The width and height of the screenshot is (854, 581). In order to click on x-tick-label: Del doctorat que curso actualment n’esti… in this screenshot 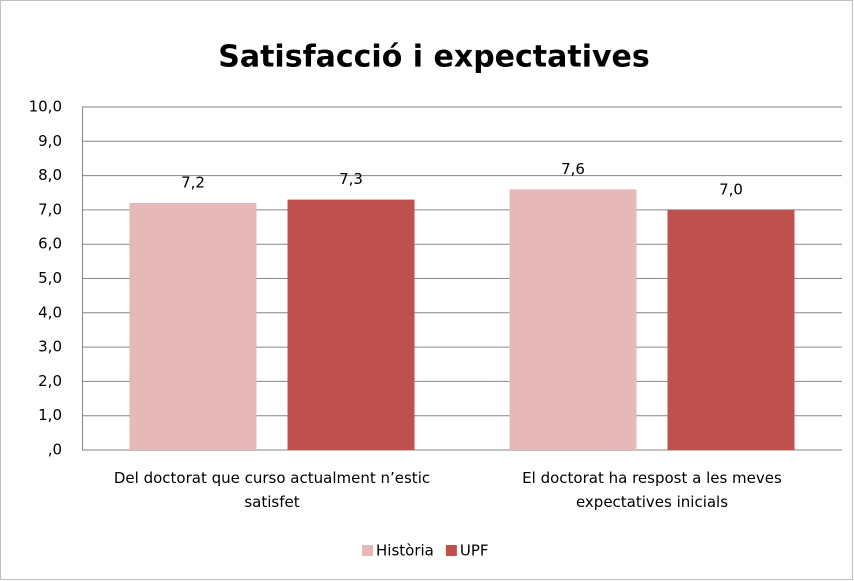, I will do `click(272, 490)`.